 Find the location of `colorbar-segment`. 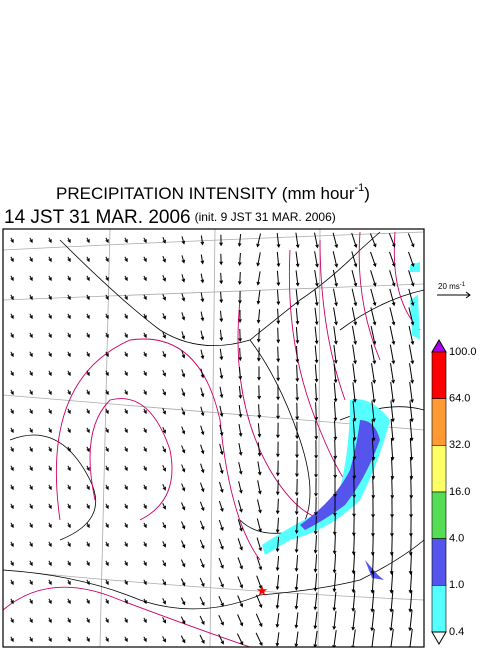

colorbar-segment is located at coordinates (439, 609).